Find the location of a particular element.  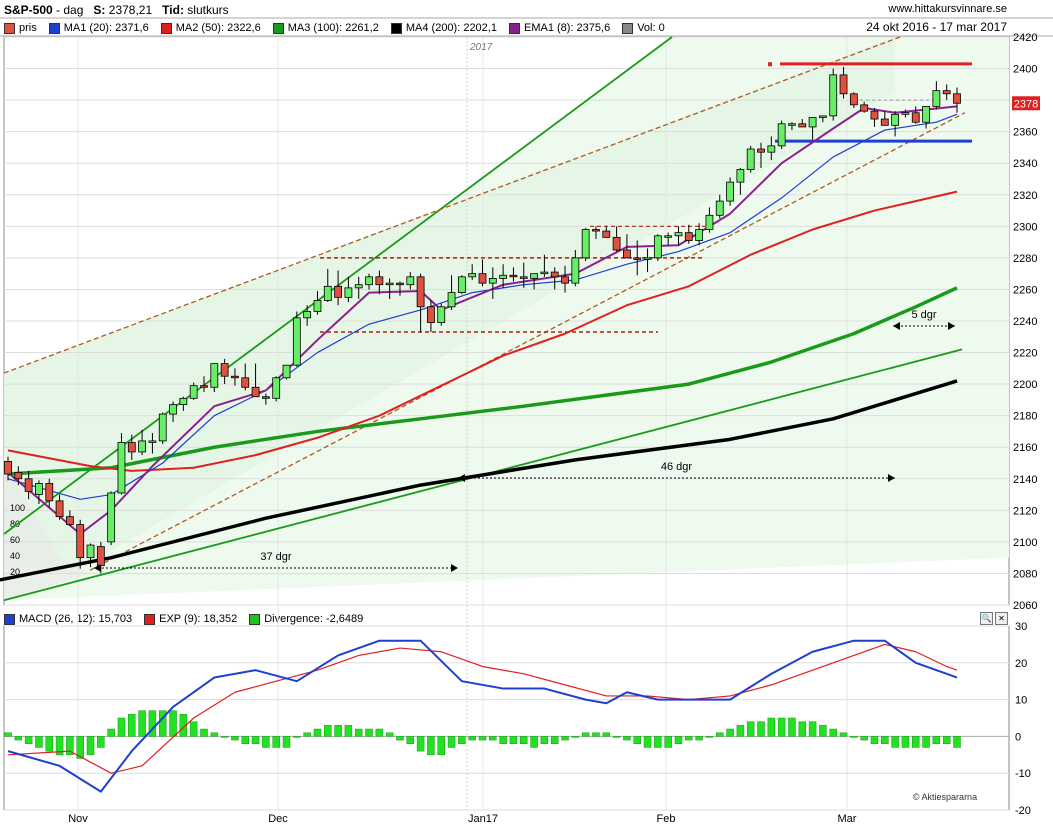

price-tick-label: 2340 is located at coordinates (1025, 164).